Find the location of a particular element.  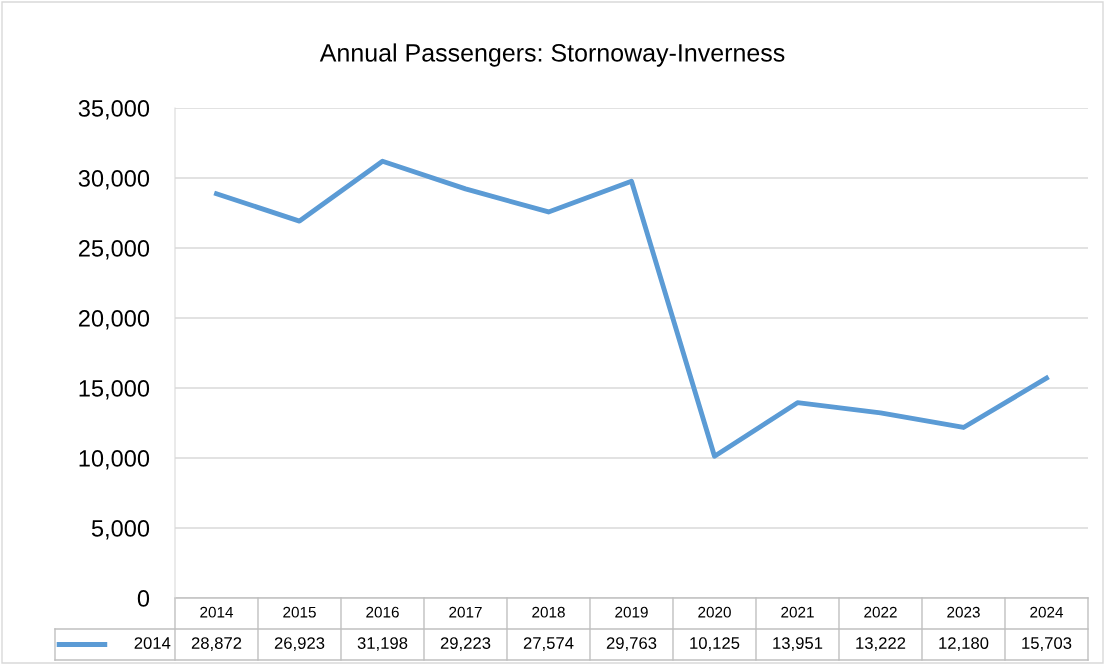

data-label: 29,223 is located at coordinates (465, 644).